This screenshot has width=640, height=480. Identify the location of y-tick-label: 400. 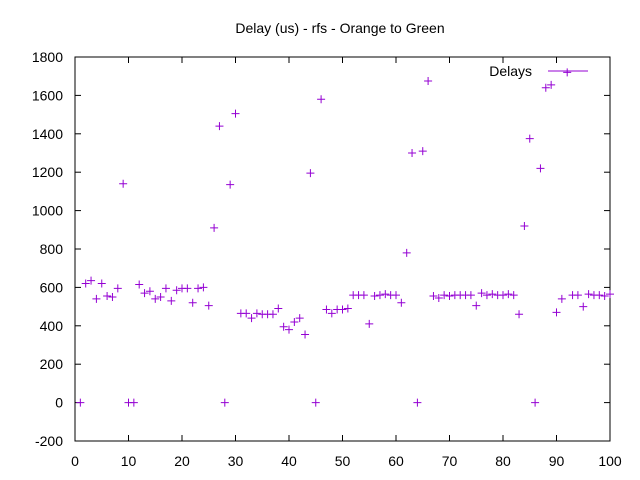
(52, 326).